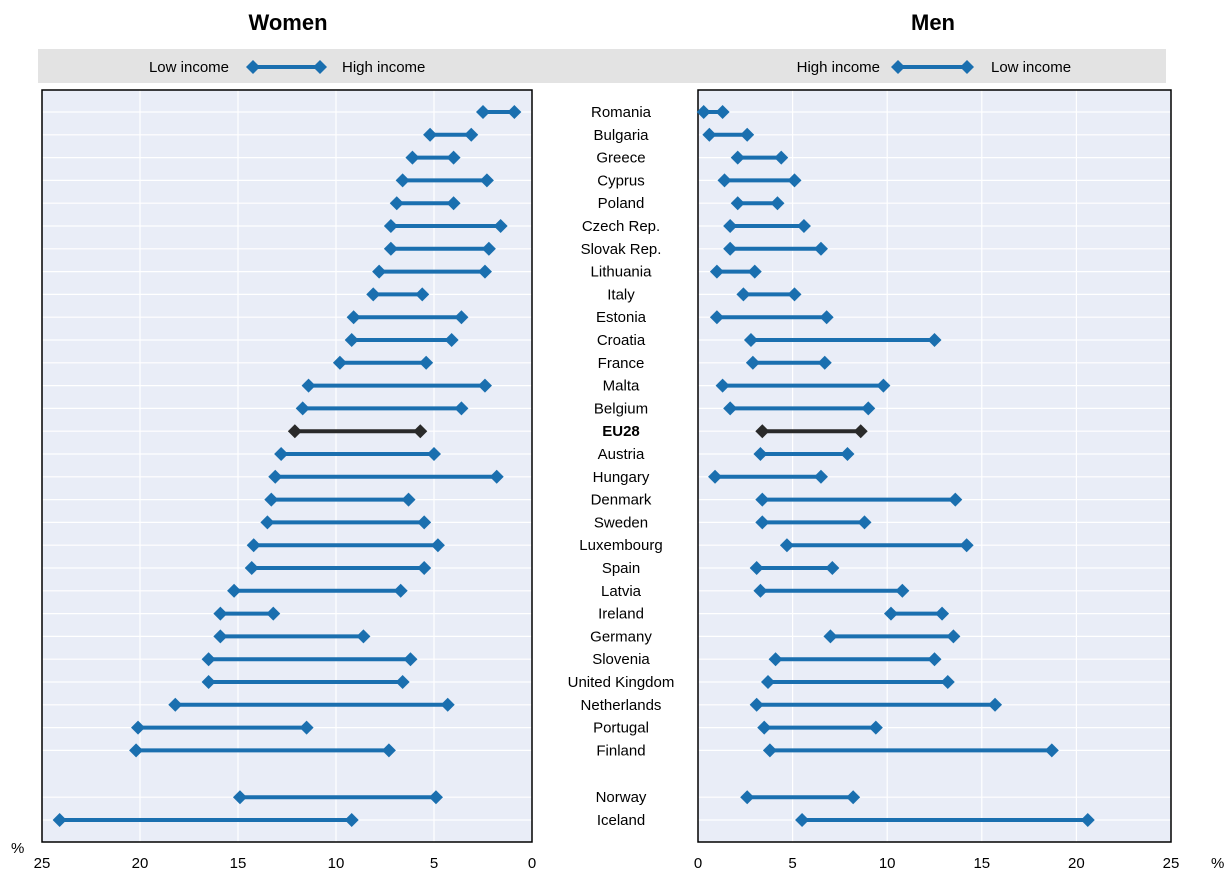 The image size is (1231, 878). What do you see at coordinates (621, 797) in the screenshot?
I see `country-label: Norway` at bounding box center [621, 797].